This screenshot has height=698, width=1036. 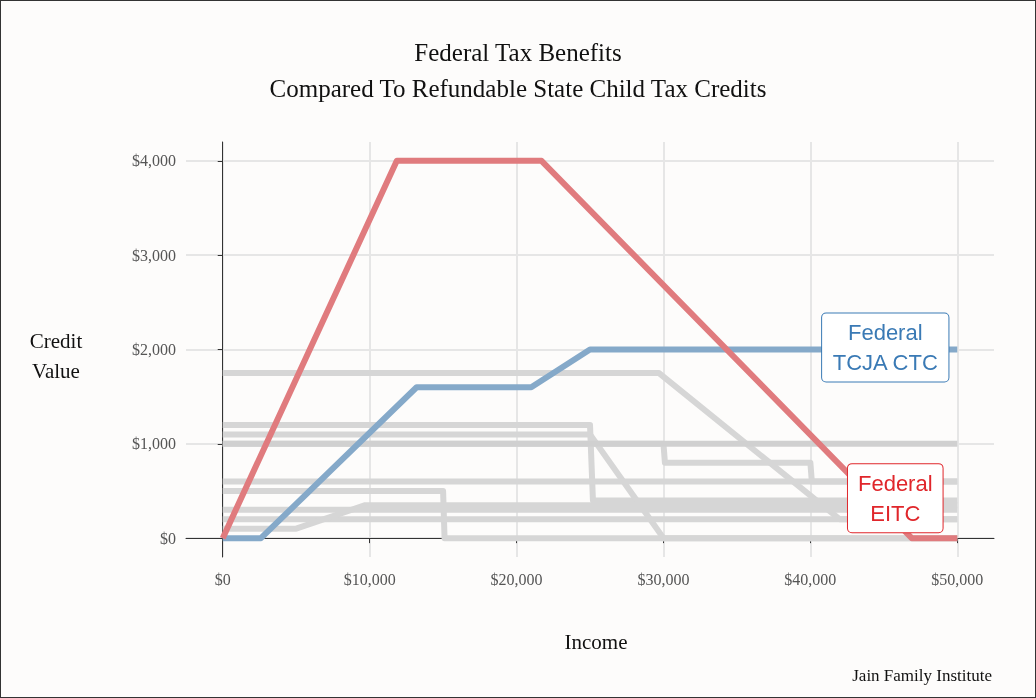 What do you see at coordinates (518, 70) in the screenshot?
I see `chart-title: Federal Tax Benefits Compared To Refundable State Child Tax Credits` at bounding box center [518, 70].